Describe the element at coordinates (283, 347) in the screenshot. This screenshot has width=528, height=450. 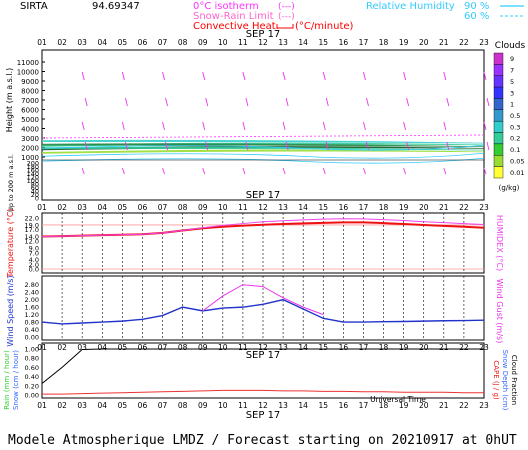
I see `hour-label-3: 13` at that location.